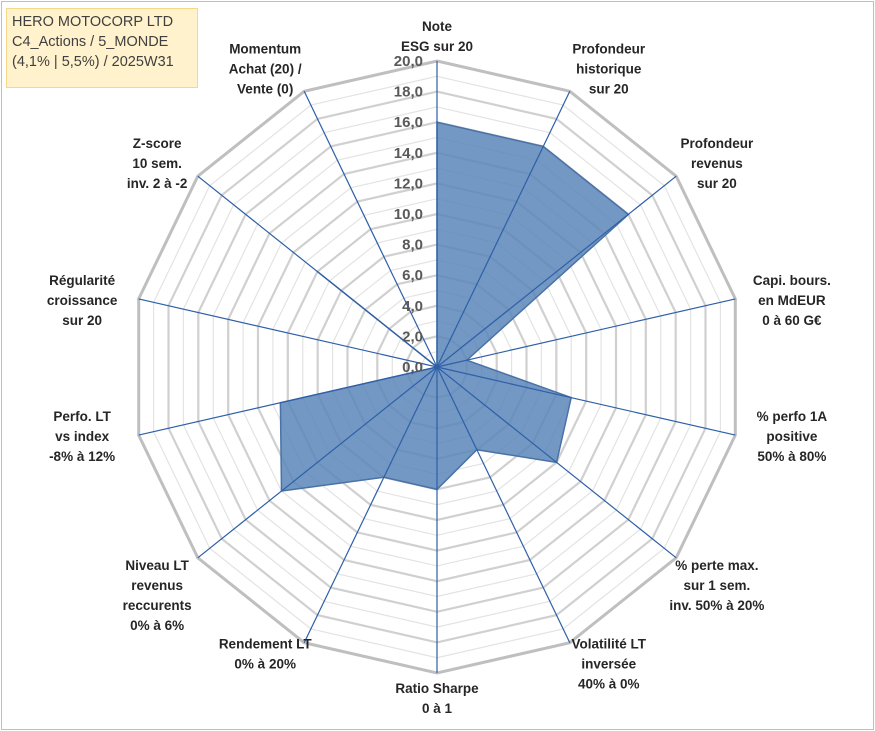 Image resolution: width=875 pixels, height=731 pixels. Describe the element at coordinates (82, 456) in the screenshot. I see `category-label-line: -8% à 12%` at that location.